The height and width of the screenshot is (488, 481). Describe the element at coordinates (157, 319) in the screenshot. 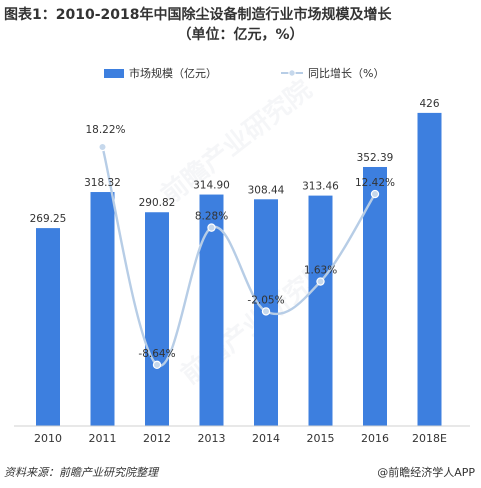

I see `bar-2012` at that location.